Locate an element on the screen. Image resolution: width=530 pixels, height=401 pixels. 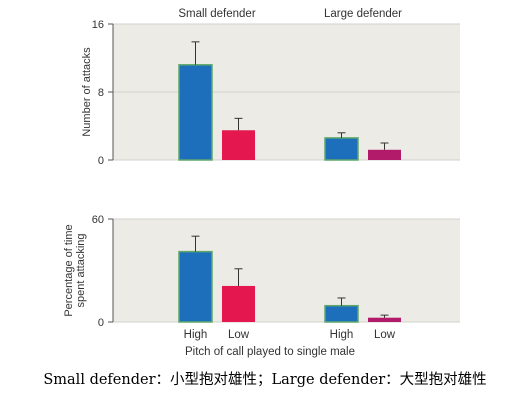
panel2-bar-small-high is located at coordinates (195, 286).